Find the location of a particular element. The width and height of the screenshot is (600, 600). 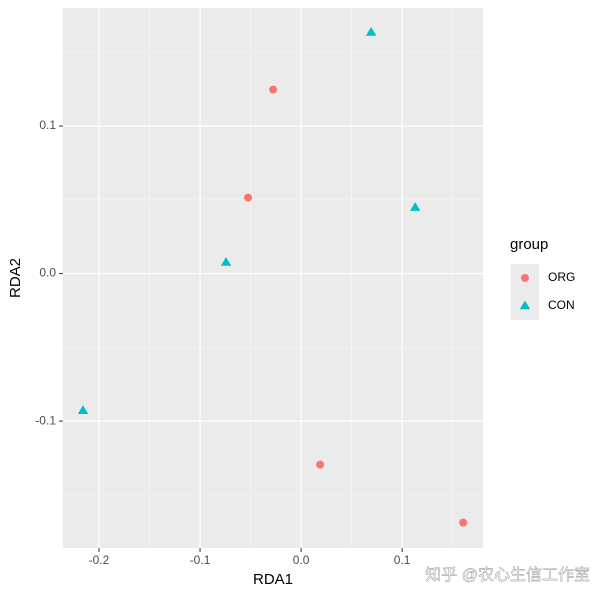

y-tick-label: 0.0 is located at coordinates (47, 273).